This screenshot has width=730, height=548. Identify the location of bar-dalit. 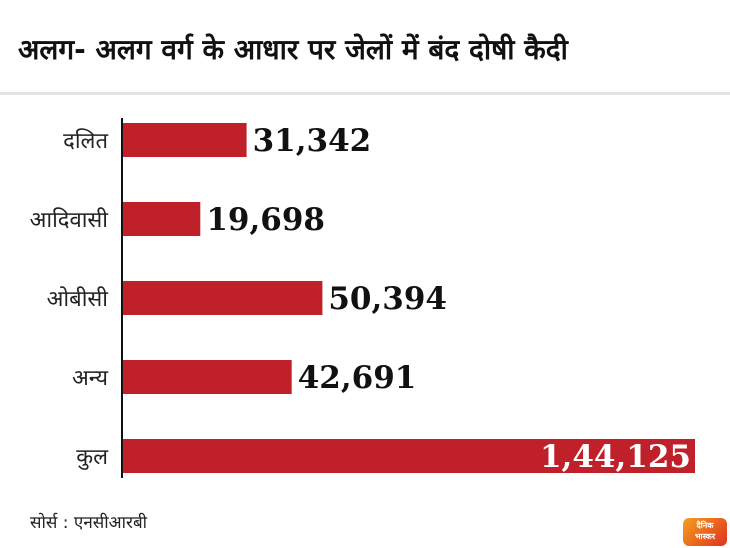
(184, 140).